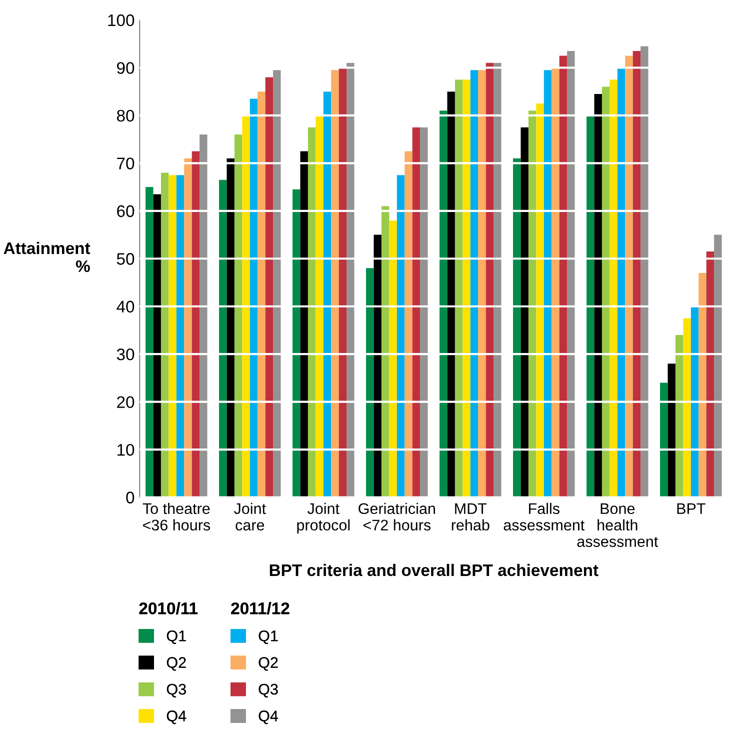 This screenshot has width=735, height=740. Describe the element at coordinates (125, 116) in the screenshot. I see `y-tick-label: 80` at that location.